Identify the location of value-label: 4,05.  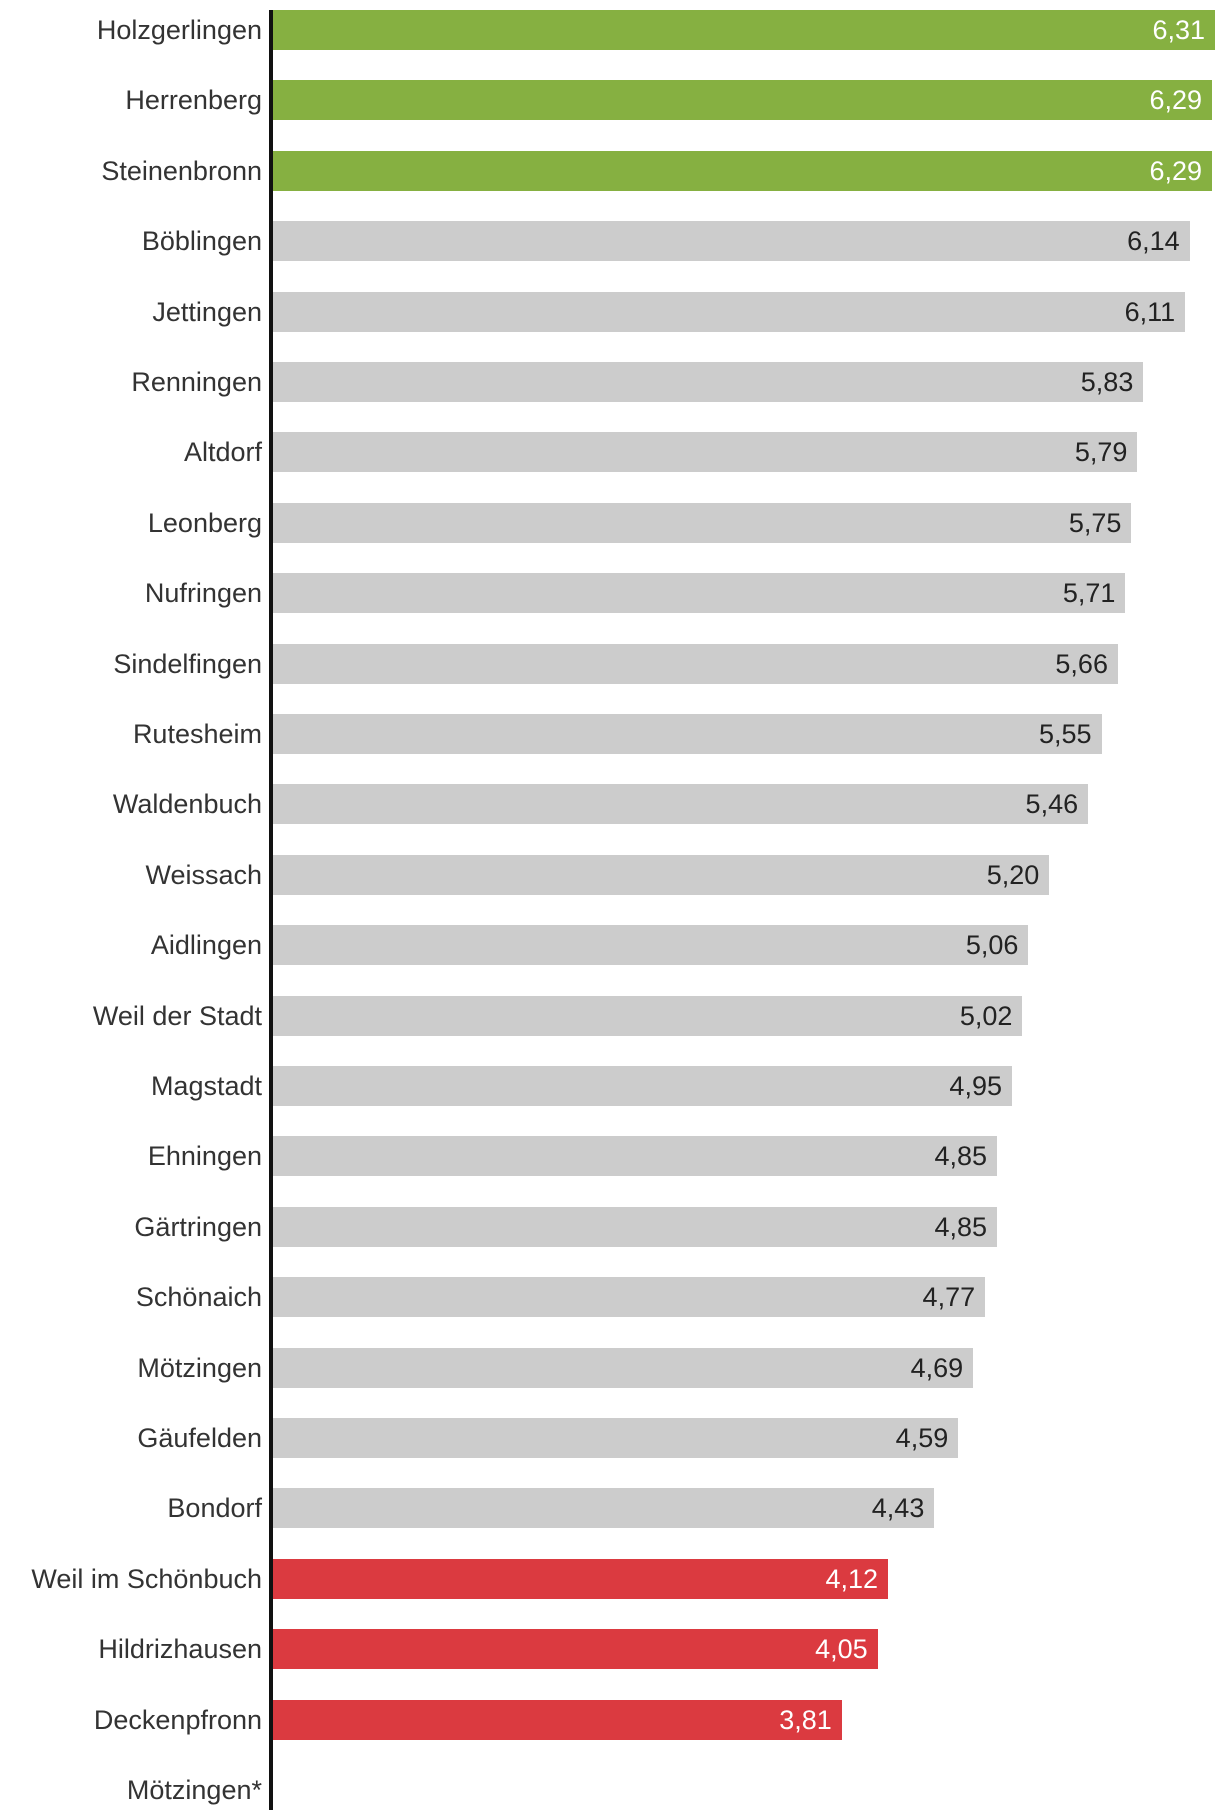
(841, 1649).